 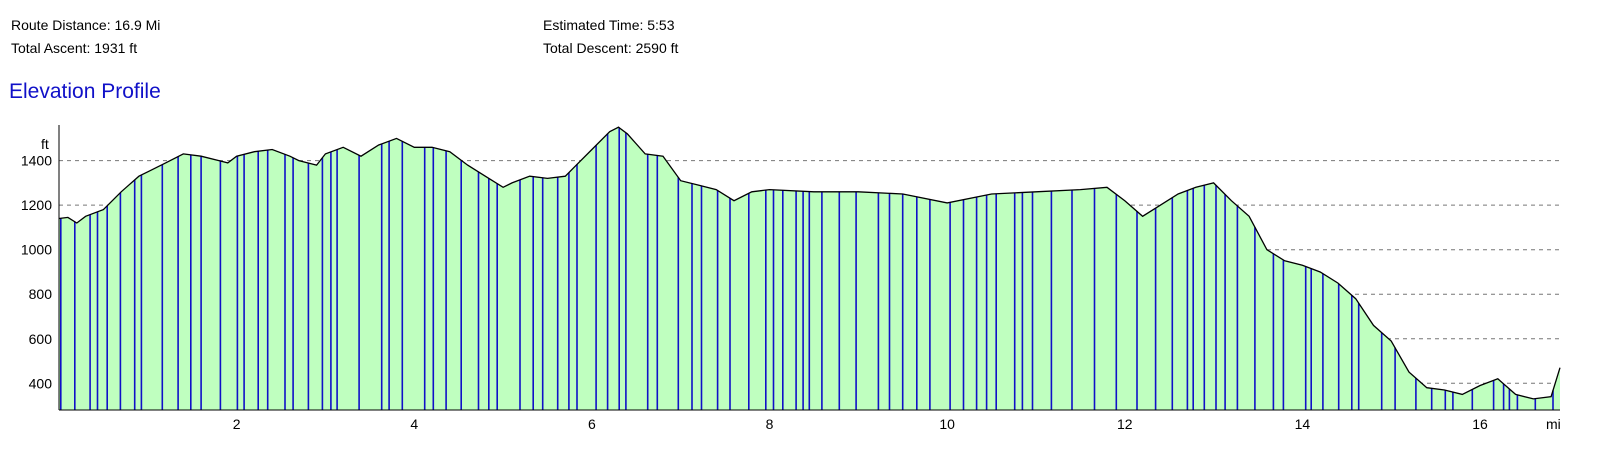 I want to click on y-tick-labels: 400 600 800 1000 1200 1400, so click(x=36, y=272).